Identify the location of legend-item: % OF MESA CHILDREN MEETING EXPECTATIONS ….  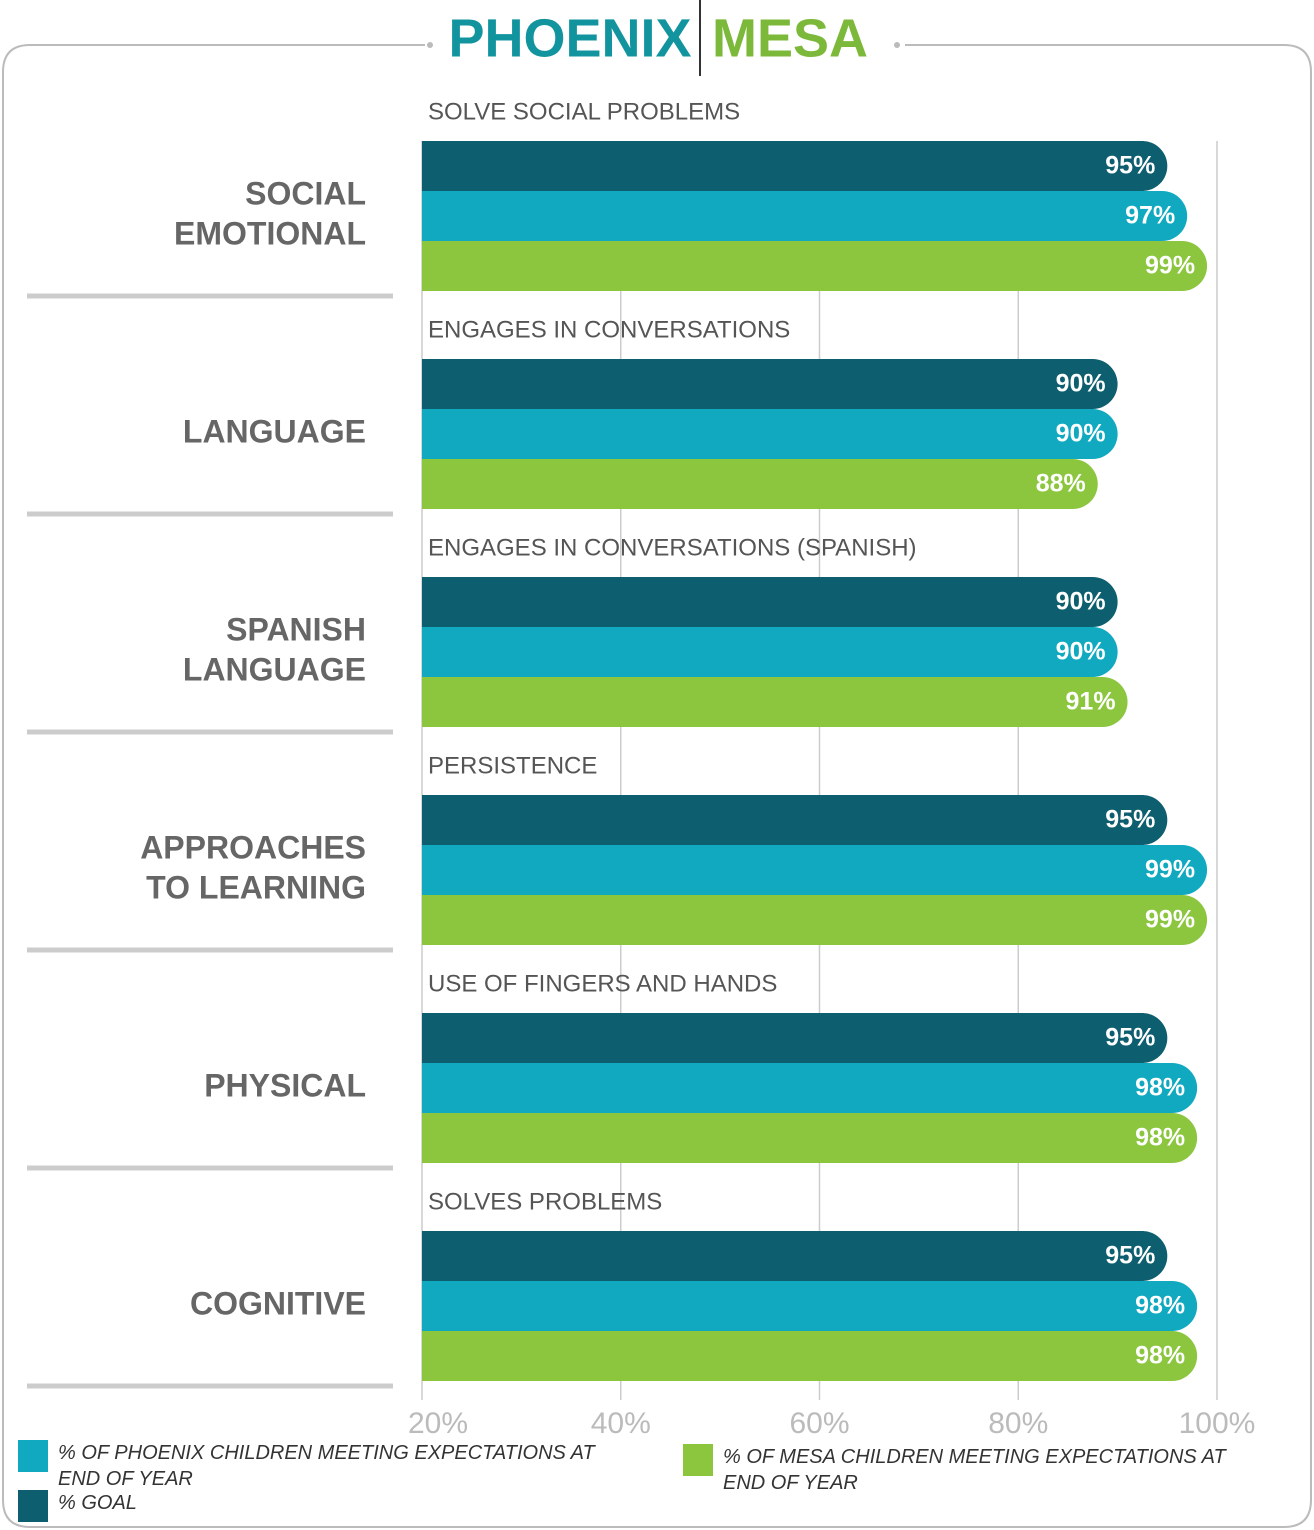
(963, 1470).